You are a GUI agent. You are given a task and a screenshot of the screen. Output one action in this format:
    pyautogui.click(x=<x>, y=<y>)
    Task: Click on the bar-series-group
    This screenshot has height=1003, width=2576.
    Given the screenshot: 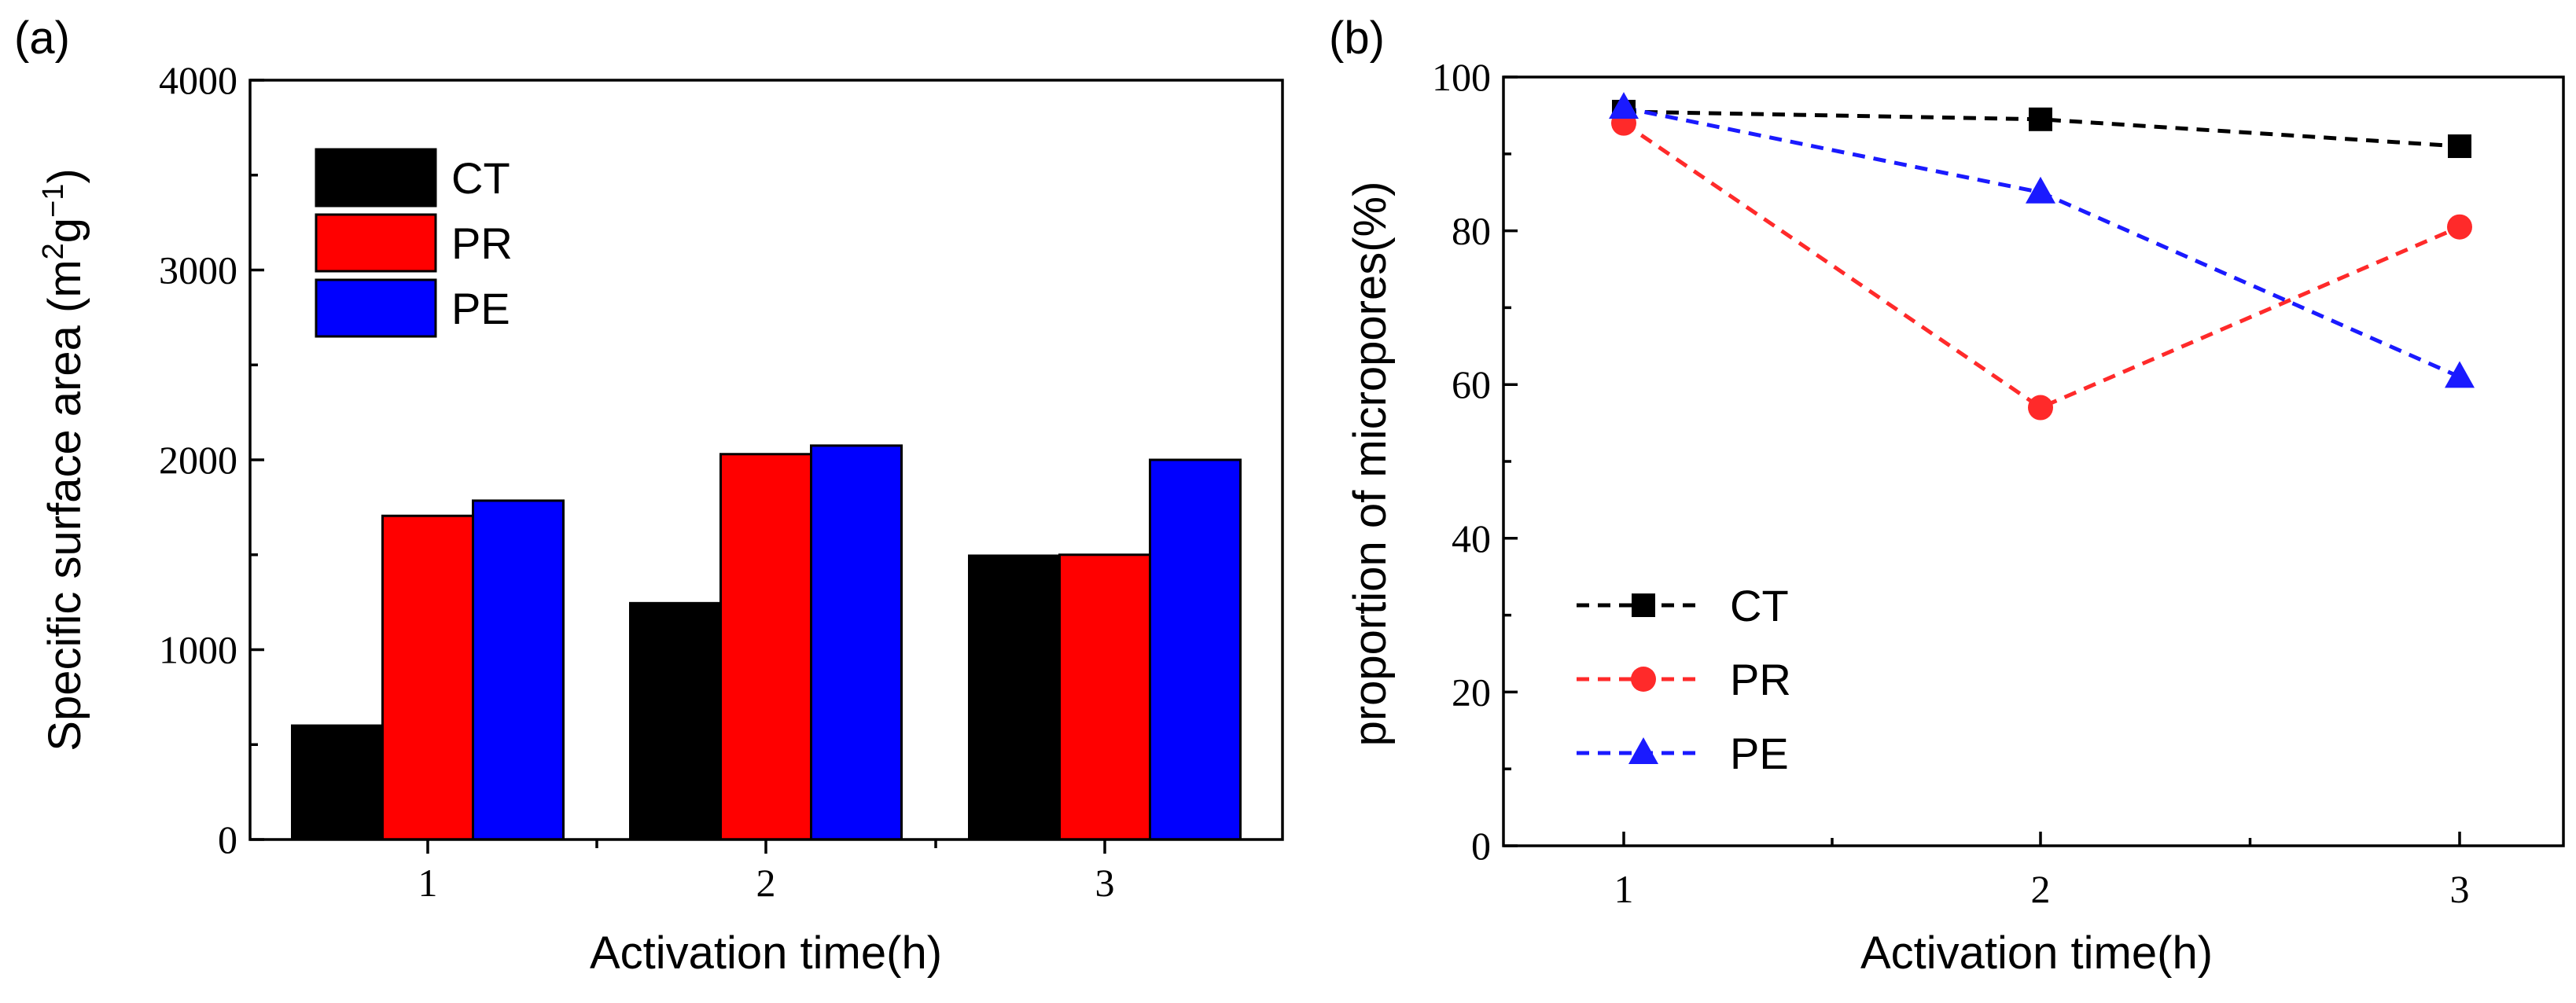 What is the action you would take?
    pyautogui.click(x=767, y=642)
    